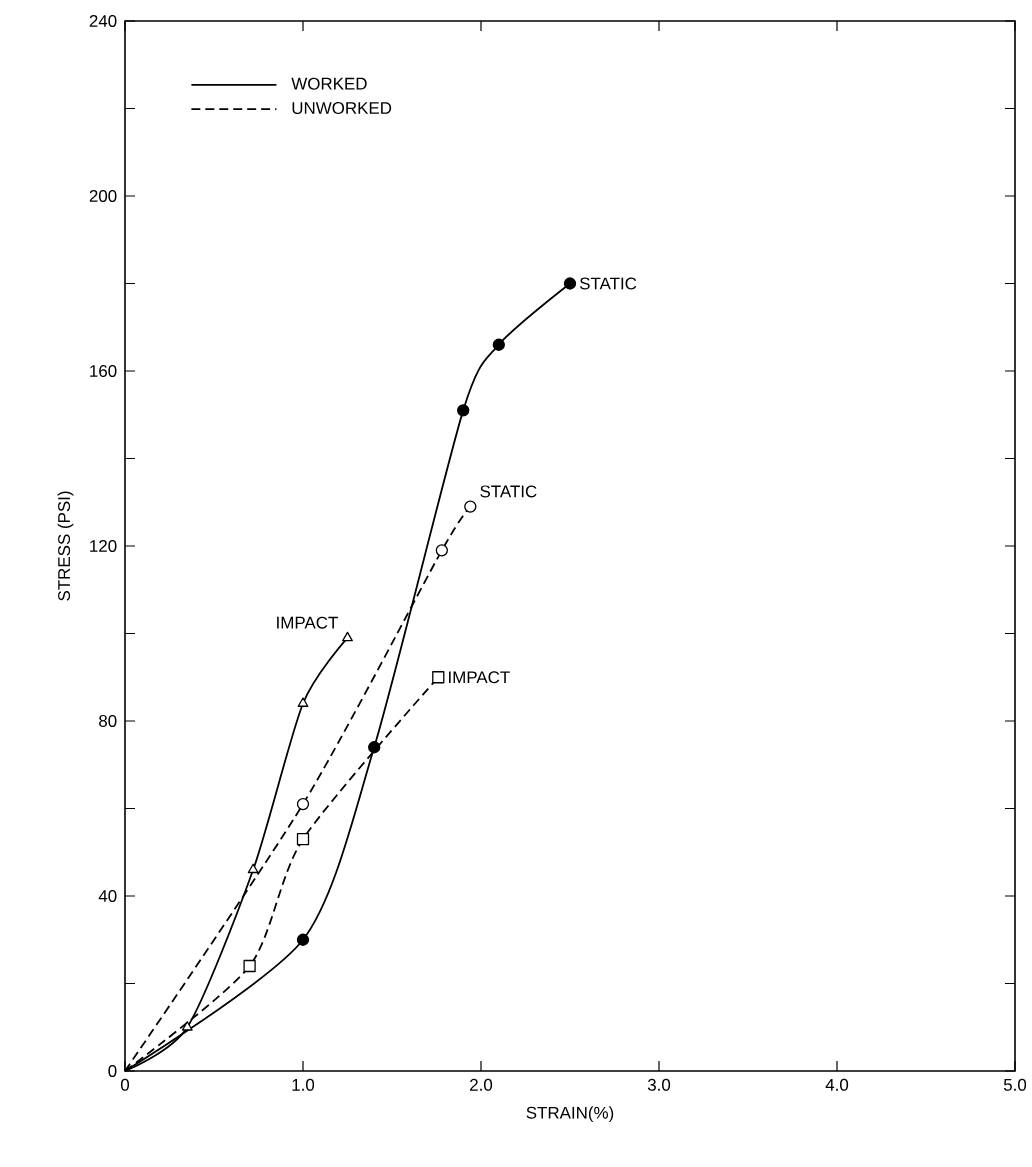 Image resolution: width=1032 pixels, height=1167 pixels. I want to click on y-tick-label: 200, so click(103, 196).